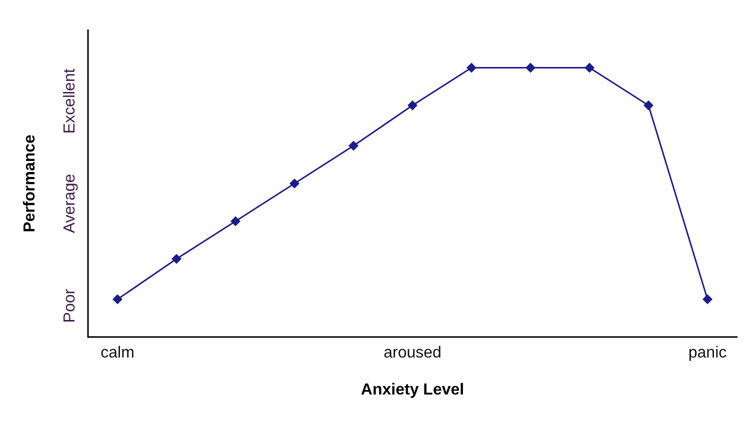  Describe the element at coordinates (117, 353) in the screenshot. I see `x-tick-label: calm` at that location.